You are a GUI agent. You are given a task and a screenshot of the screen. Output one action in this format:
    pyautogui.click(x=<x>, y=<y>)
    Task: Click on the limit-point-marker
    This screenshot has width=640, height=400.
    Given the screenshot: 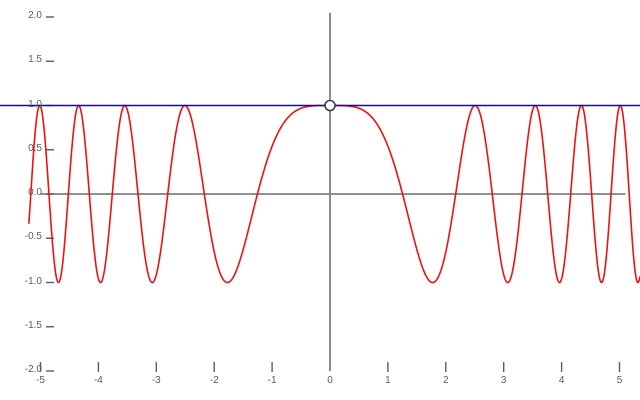 What is the action you would take?
    pyautogui.click(x=330, y=105)
    